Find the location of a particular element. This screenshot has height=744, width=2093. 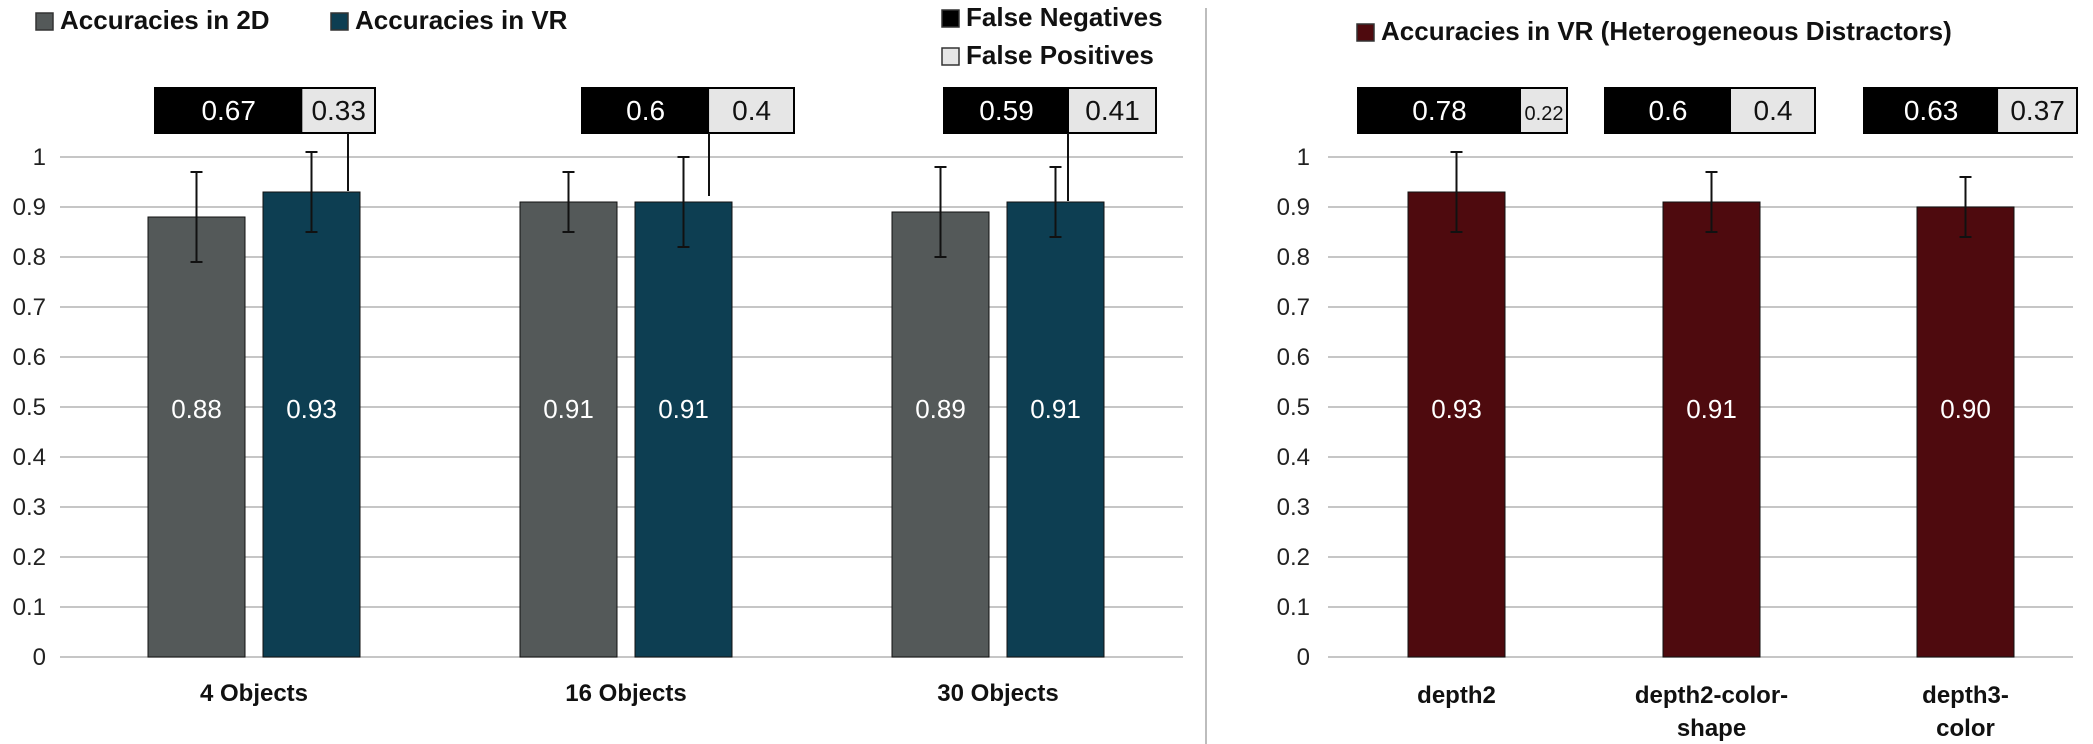

false-positives-label: 0.41 is located at coordinates (1112, 110).